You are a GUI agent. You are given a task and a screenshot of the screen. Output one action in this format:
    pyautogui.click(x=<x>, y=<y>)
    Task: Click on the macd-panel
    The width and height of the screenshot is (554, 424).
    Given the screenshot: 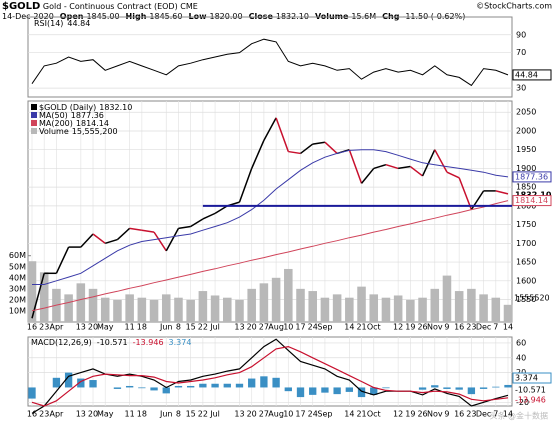 What is the action you would take?
    pyautogui.click(x=270, y=371)
    